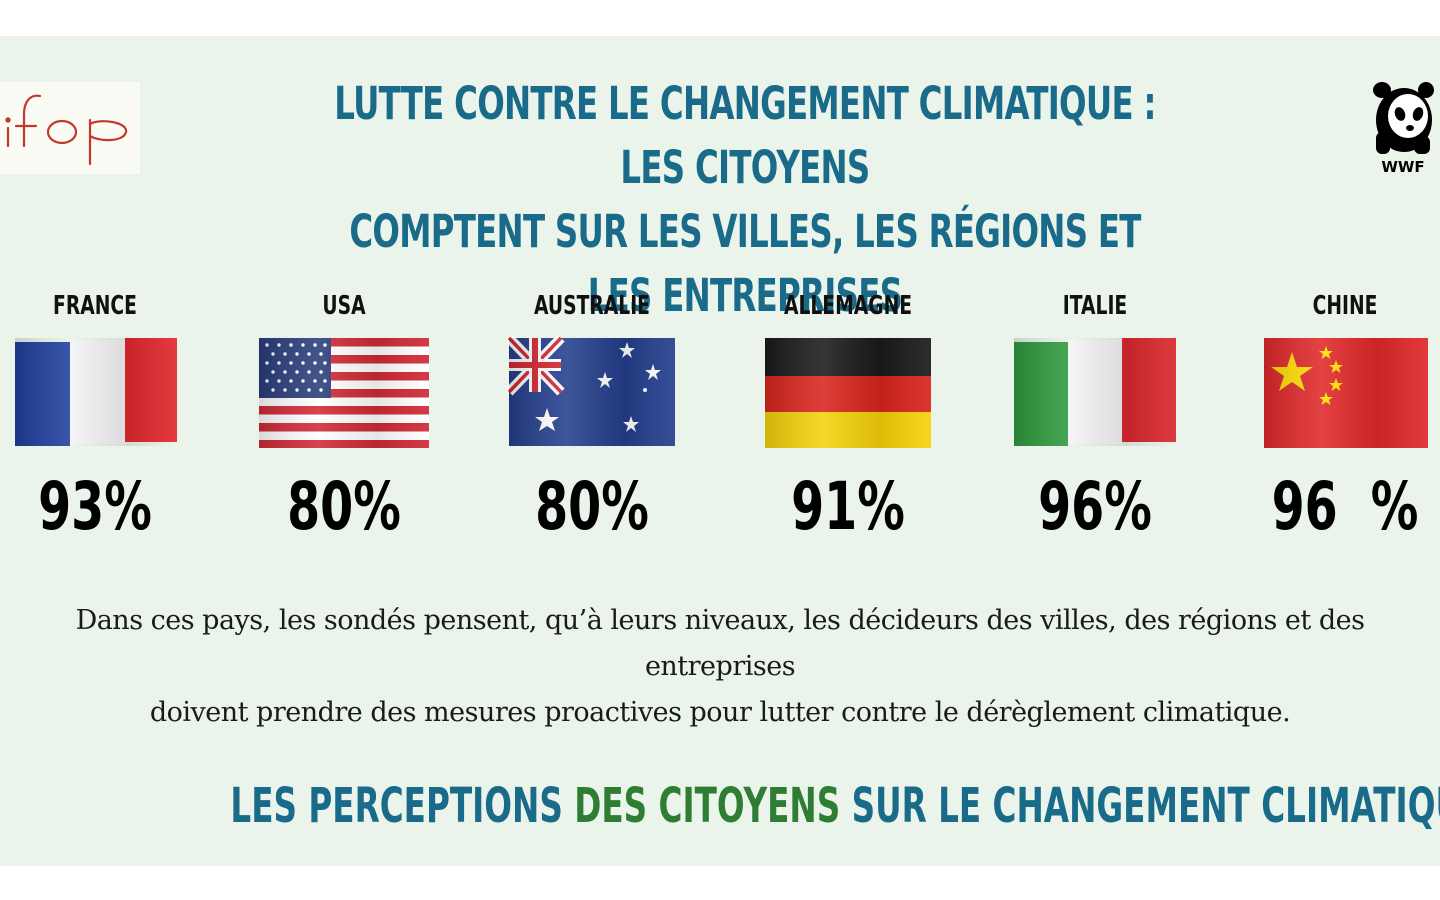 The image size is (1440, 900). I want to click on percentage-value: 91%, so click(848, 506).